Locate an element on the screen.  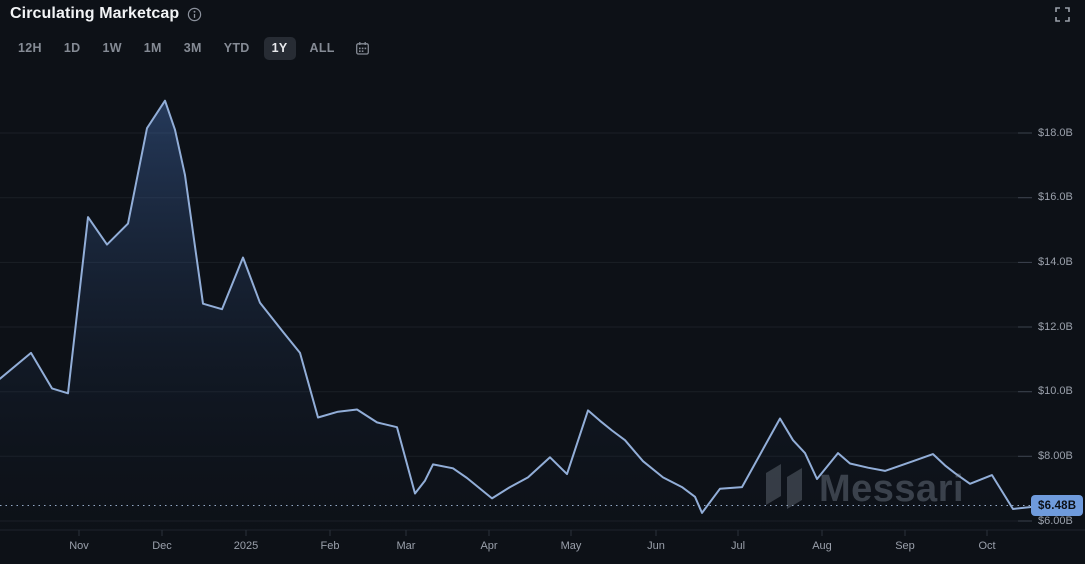
header: Circulating Marketcap is located at coordinates (106, 14).